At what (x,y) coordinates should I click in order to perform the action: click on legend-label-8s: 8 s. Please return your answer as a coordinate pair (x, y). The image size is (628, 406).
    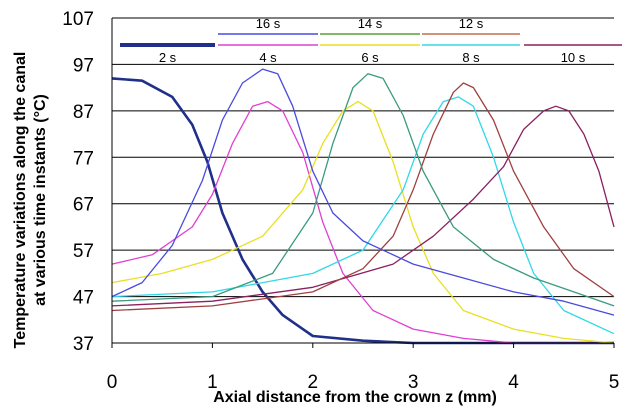
    Looking at the image, I should click on (471, 57).